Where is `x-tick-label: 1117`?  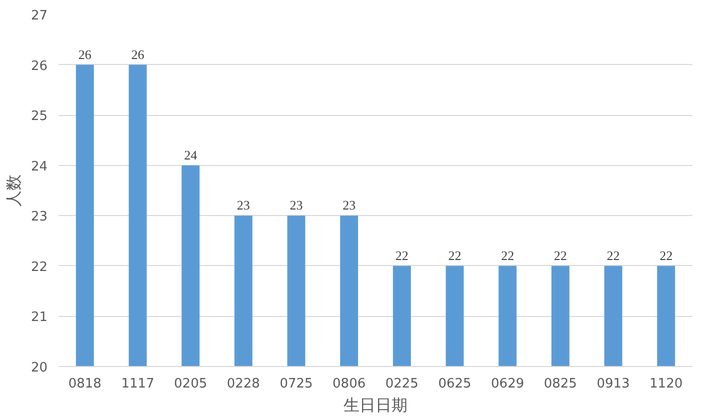
x-tick-label: 1117 is located at coordinates (137, 384).